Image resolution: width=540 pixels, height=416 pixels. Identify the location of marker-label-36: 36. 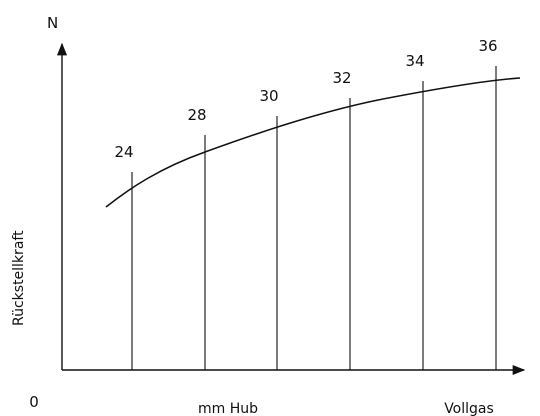
(487, 46).